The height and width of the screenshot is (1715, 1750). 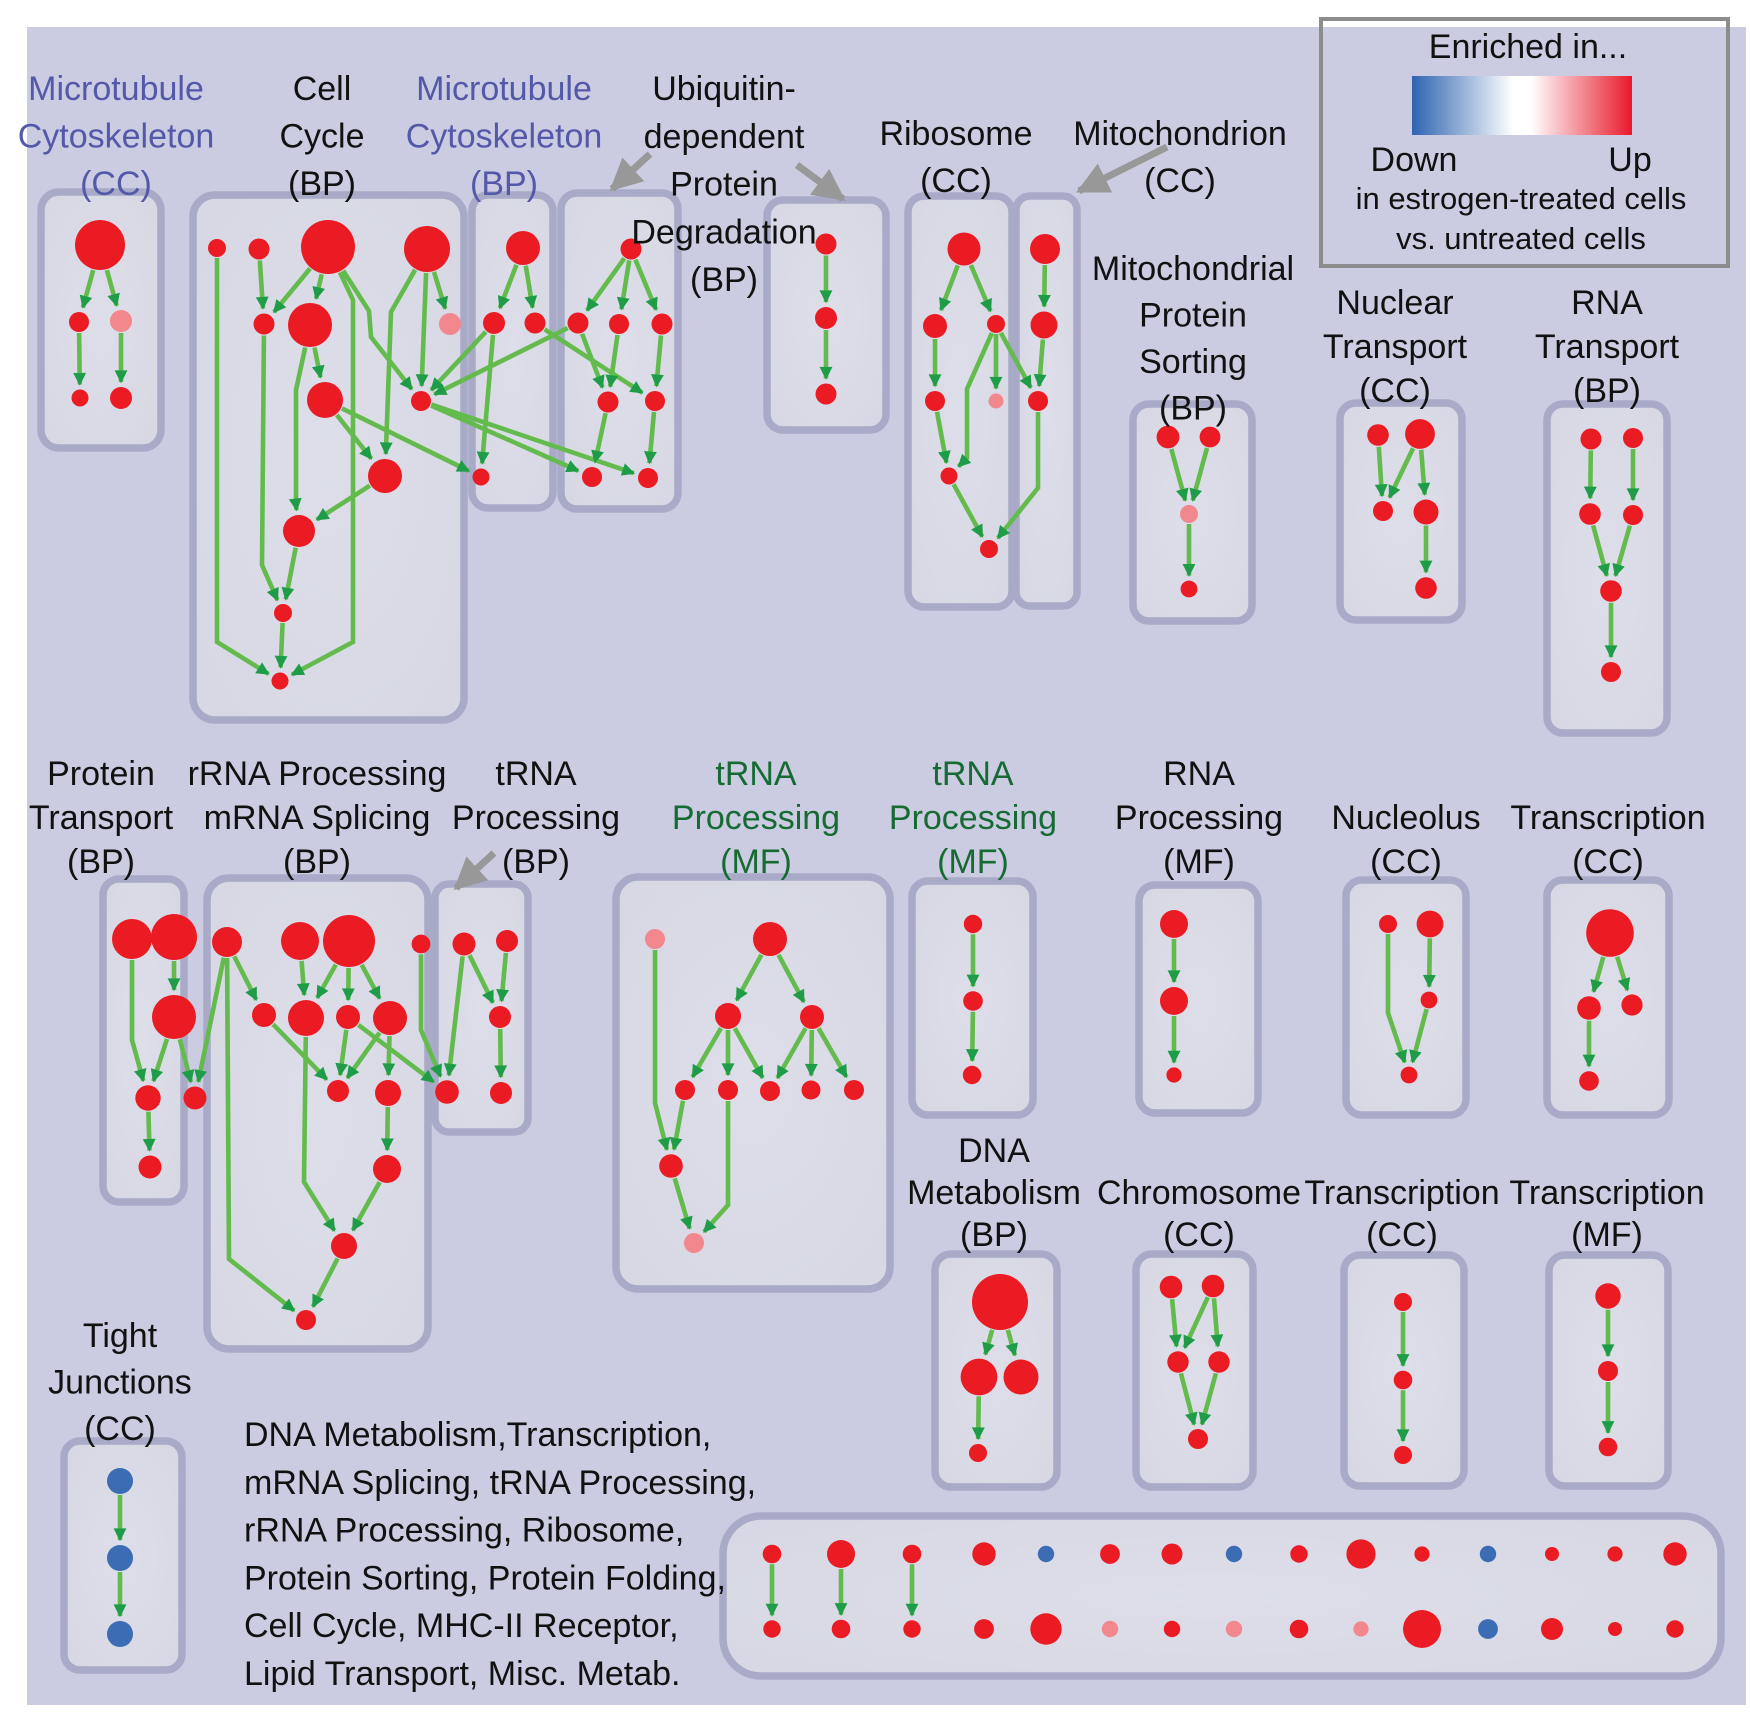 What do you see at coordinates (321, 137) in the screenshot?
I see `svg-text: Cycle` at bounding box center [321, 137].